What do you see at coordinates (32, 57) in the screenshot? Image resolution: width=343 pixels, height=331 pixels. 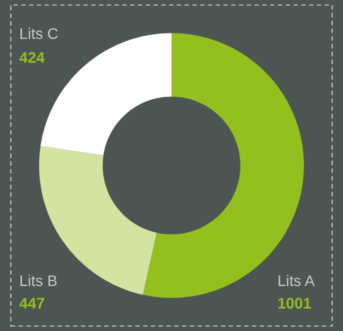 I see `data-label: 424` at bounding box center [32, 57].